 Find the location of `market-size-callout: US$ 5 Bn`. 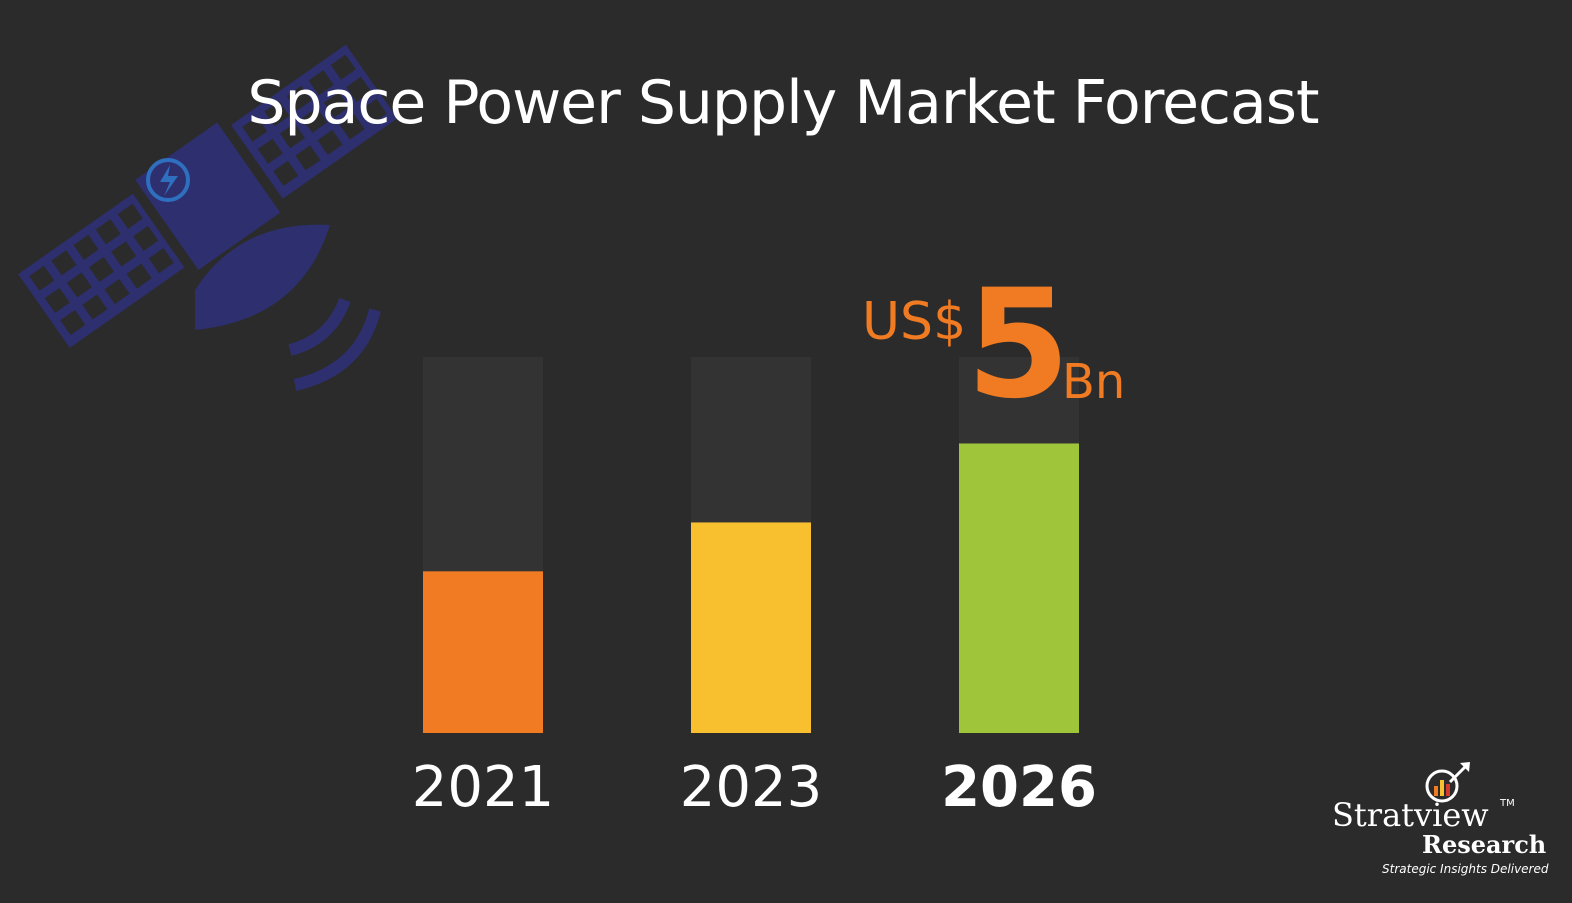

market-size-callout: US$ 5 Bn is located at coordinates (1012, 345).